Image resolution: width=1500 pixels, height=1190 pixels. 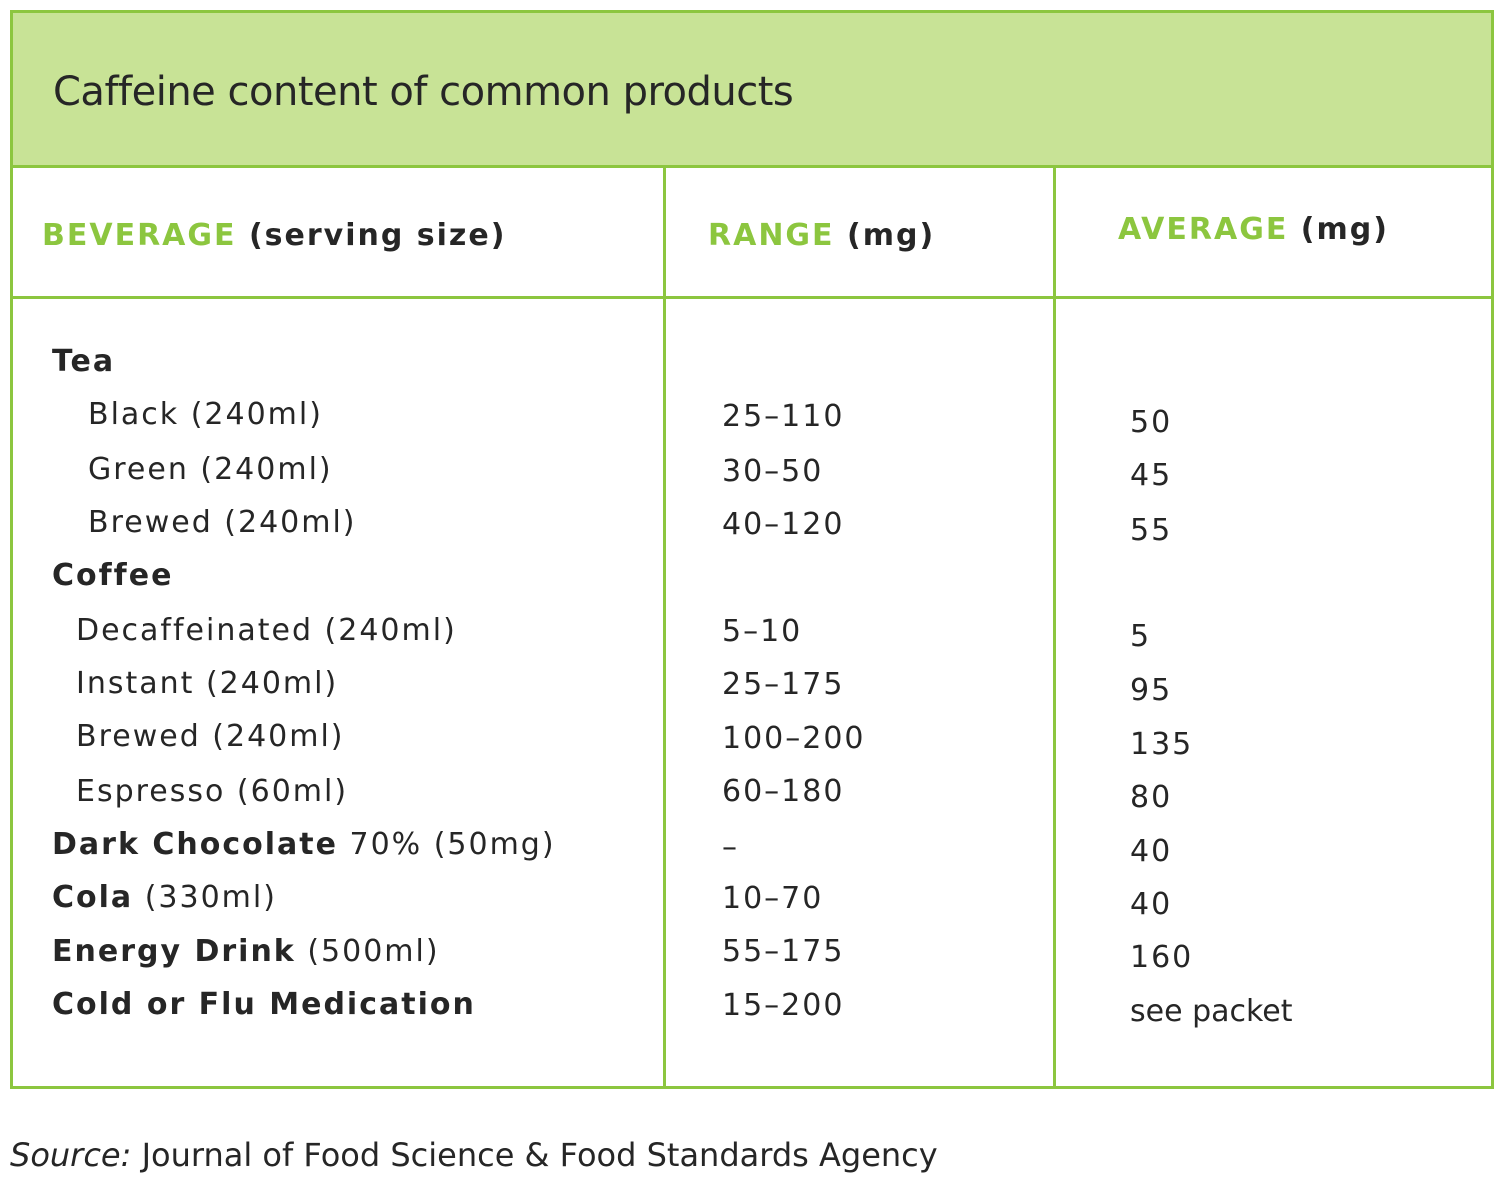 What do you see at coordinates (1162, 744) in the screenshot?
I see `row-coffee-brewed-average: 135` at bounding box center [1162, 744].